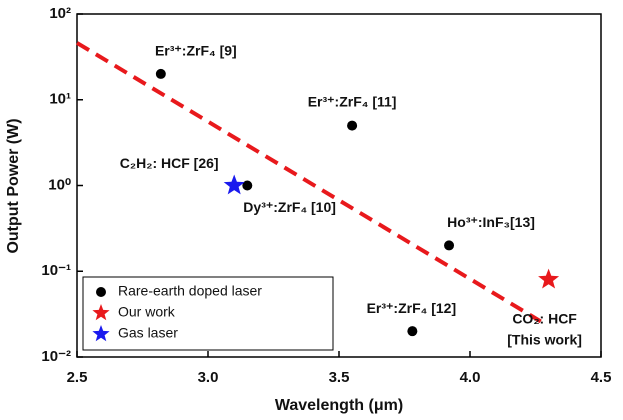 Image resolution: width=623 pixels, height=420 pixels. I want to click on point-label: [This work], so click(544, 339).